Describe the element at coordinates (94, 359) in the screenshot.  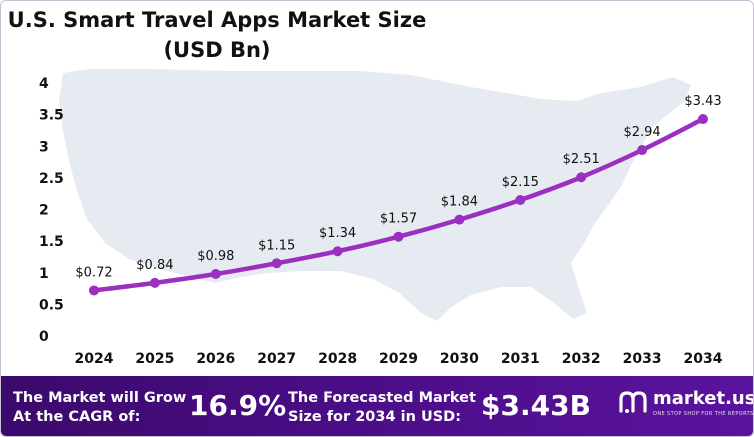
I see `x-tick-label: 2024` at that location.